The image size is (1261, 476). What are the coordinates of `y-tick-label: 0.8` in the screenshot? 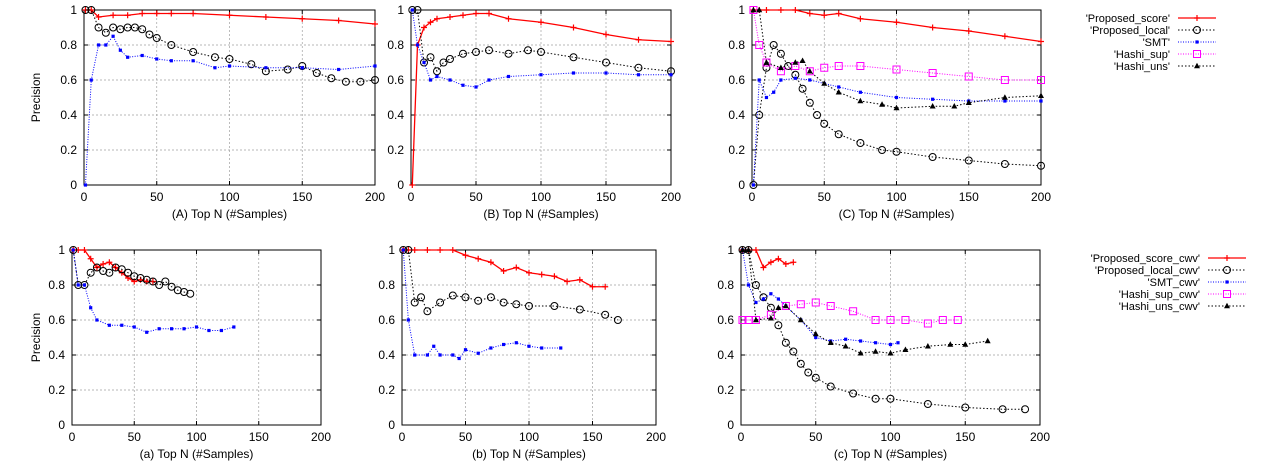 It's located at (386, 285).